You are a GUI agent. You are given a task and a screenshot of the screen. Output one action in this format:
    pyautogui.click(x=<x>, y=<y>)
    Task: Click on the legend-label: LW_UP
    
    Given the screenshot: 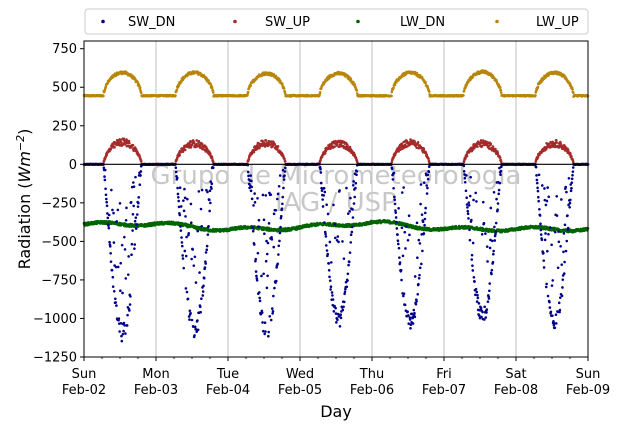 What is the action you would take?
    pyautogui.click(x=557, y=22)
    